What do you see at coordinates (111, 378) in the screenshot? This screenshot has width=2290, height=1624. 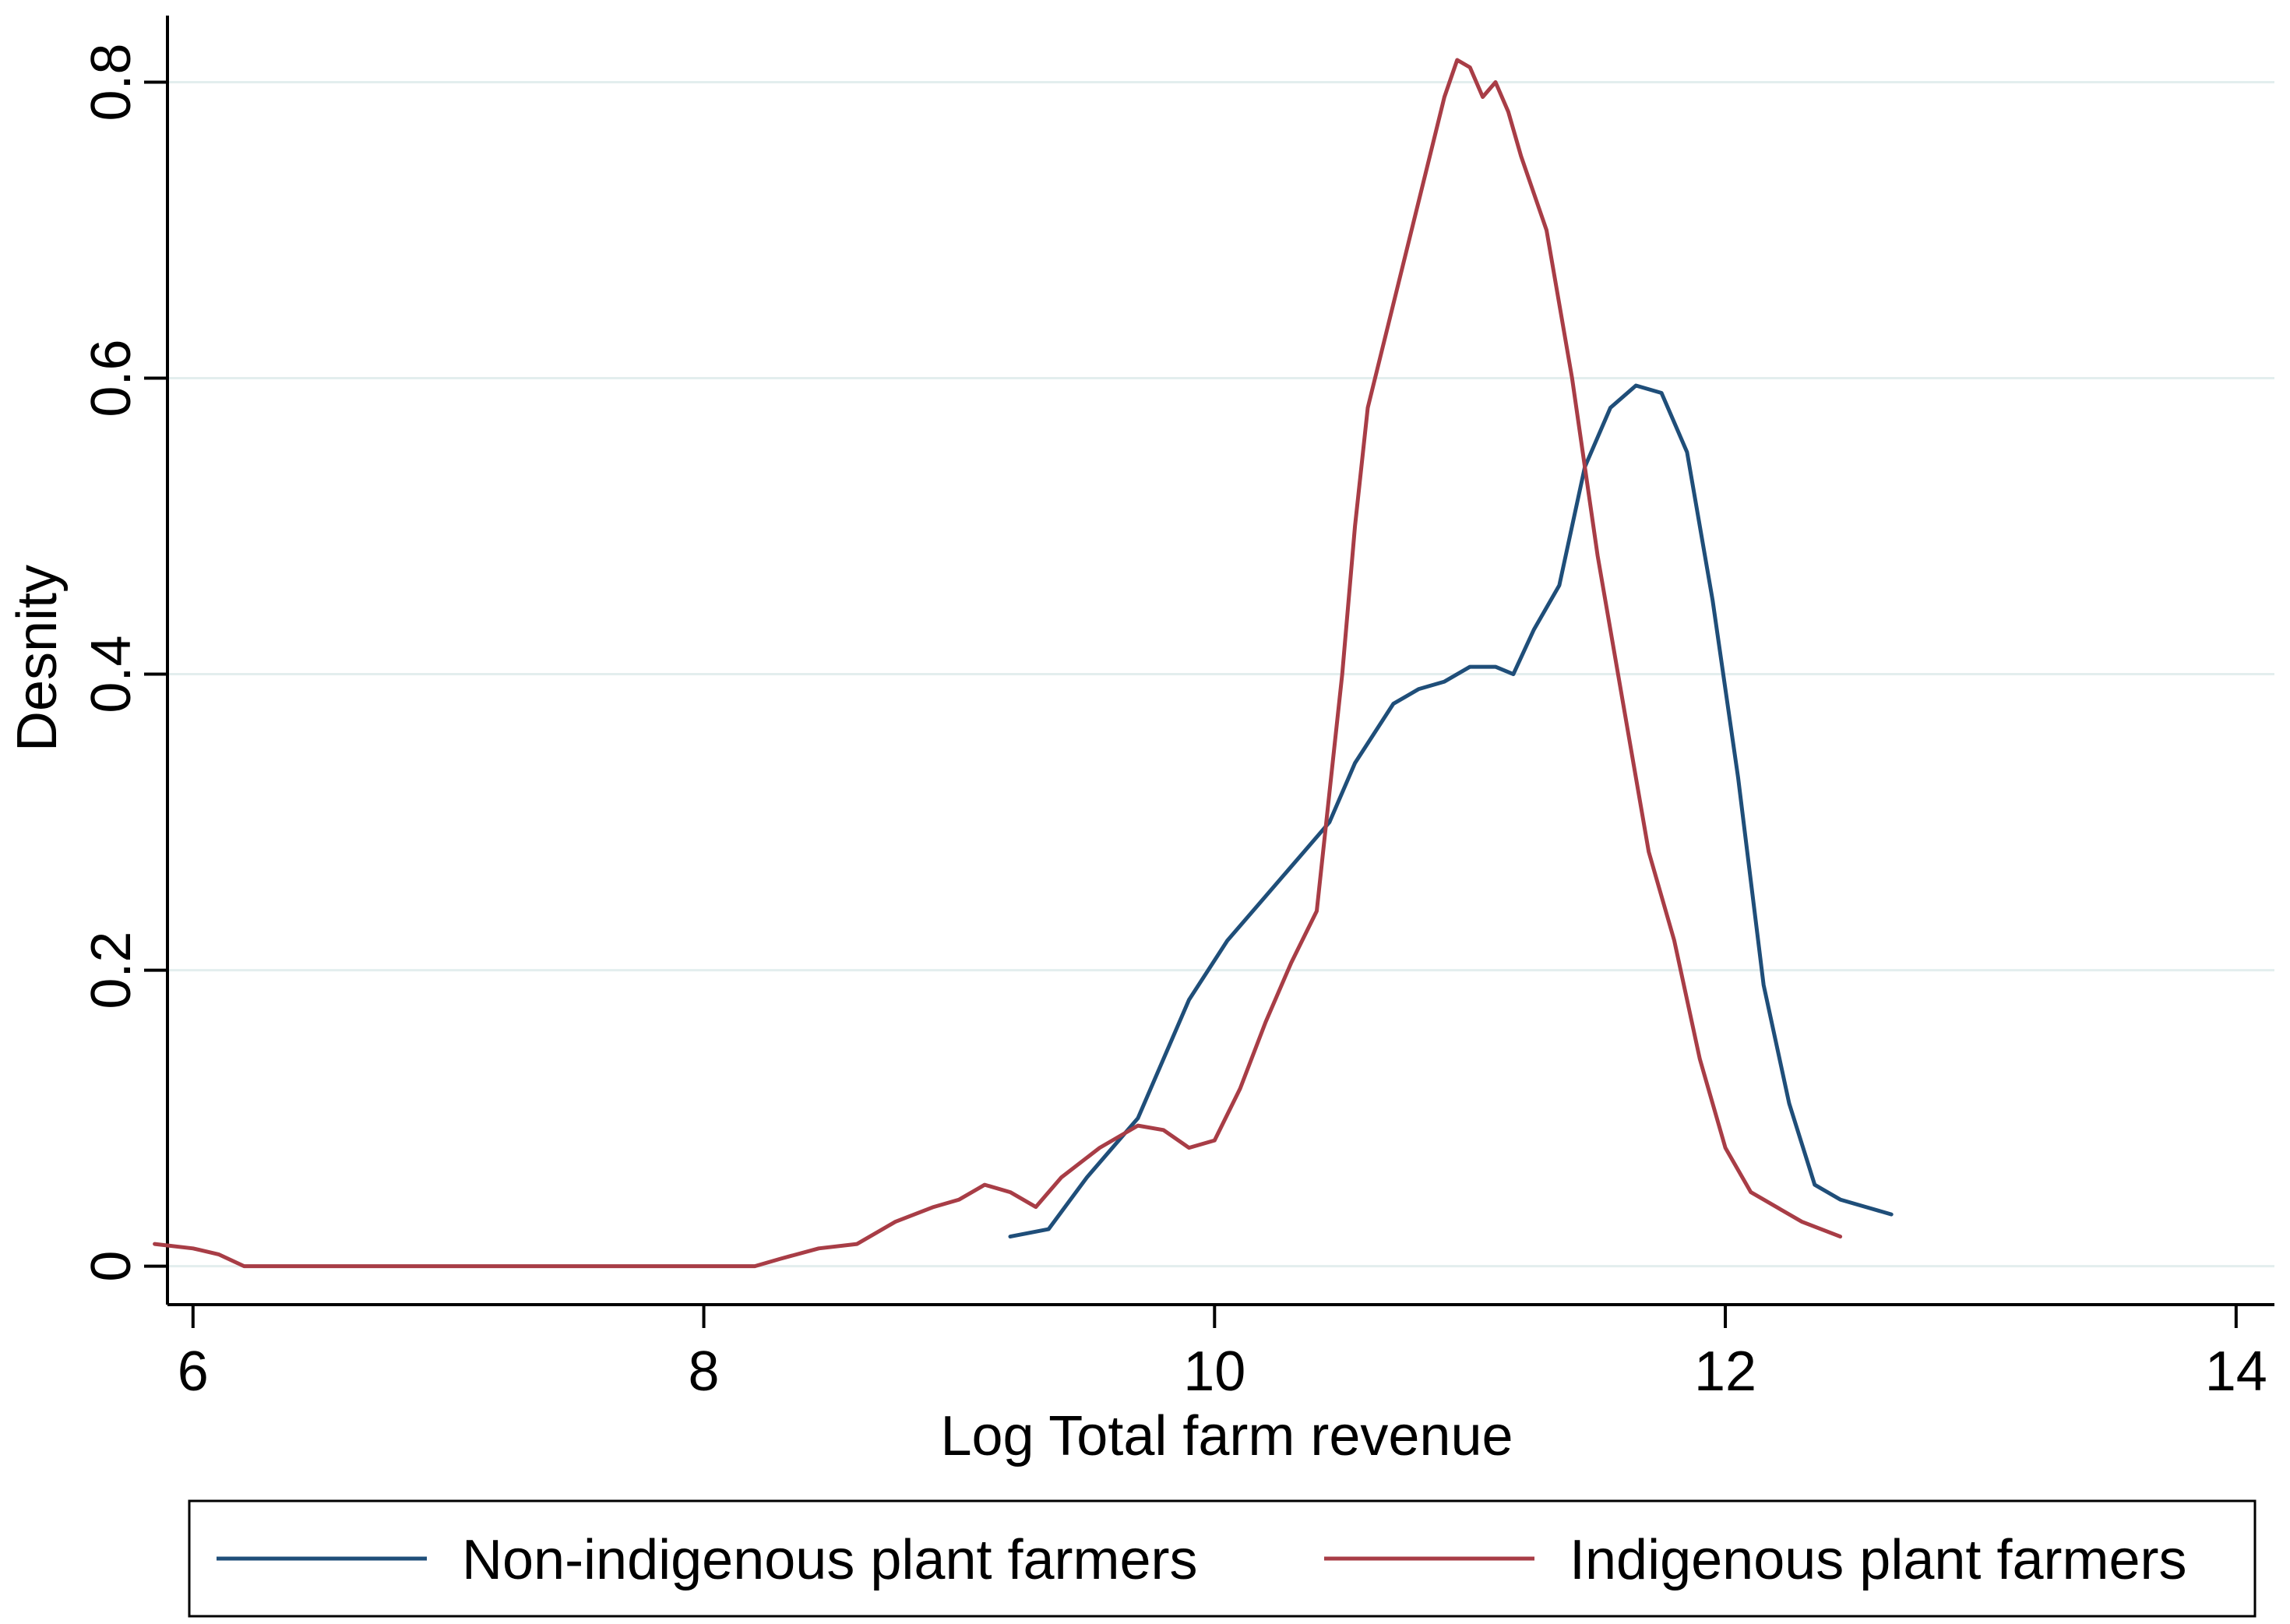 I see `y-tick-label: 0.6` at bounding box center [111, 378].